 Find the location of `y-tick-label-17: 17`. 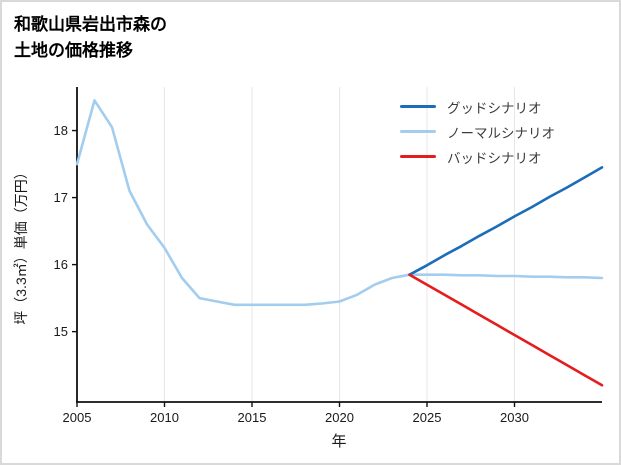

y-tick-label-17: 17 is located at coordinates (61, 197).